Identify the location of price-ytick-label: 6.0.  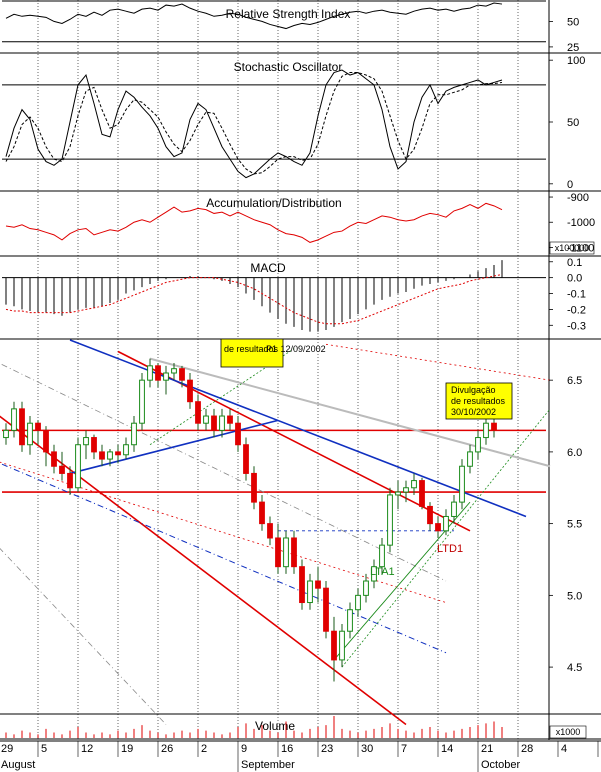
(574, 453).